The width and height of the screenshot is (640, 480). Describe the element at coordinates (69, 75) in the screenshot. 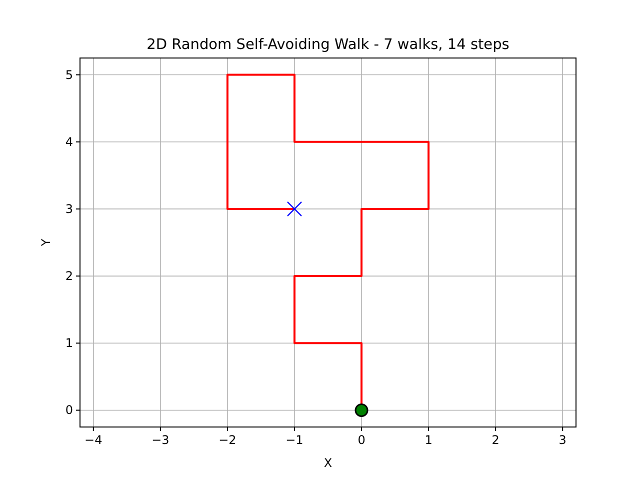

I see `y-tick-label: 5` at that location.